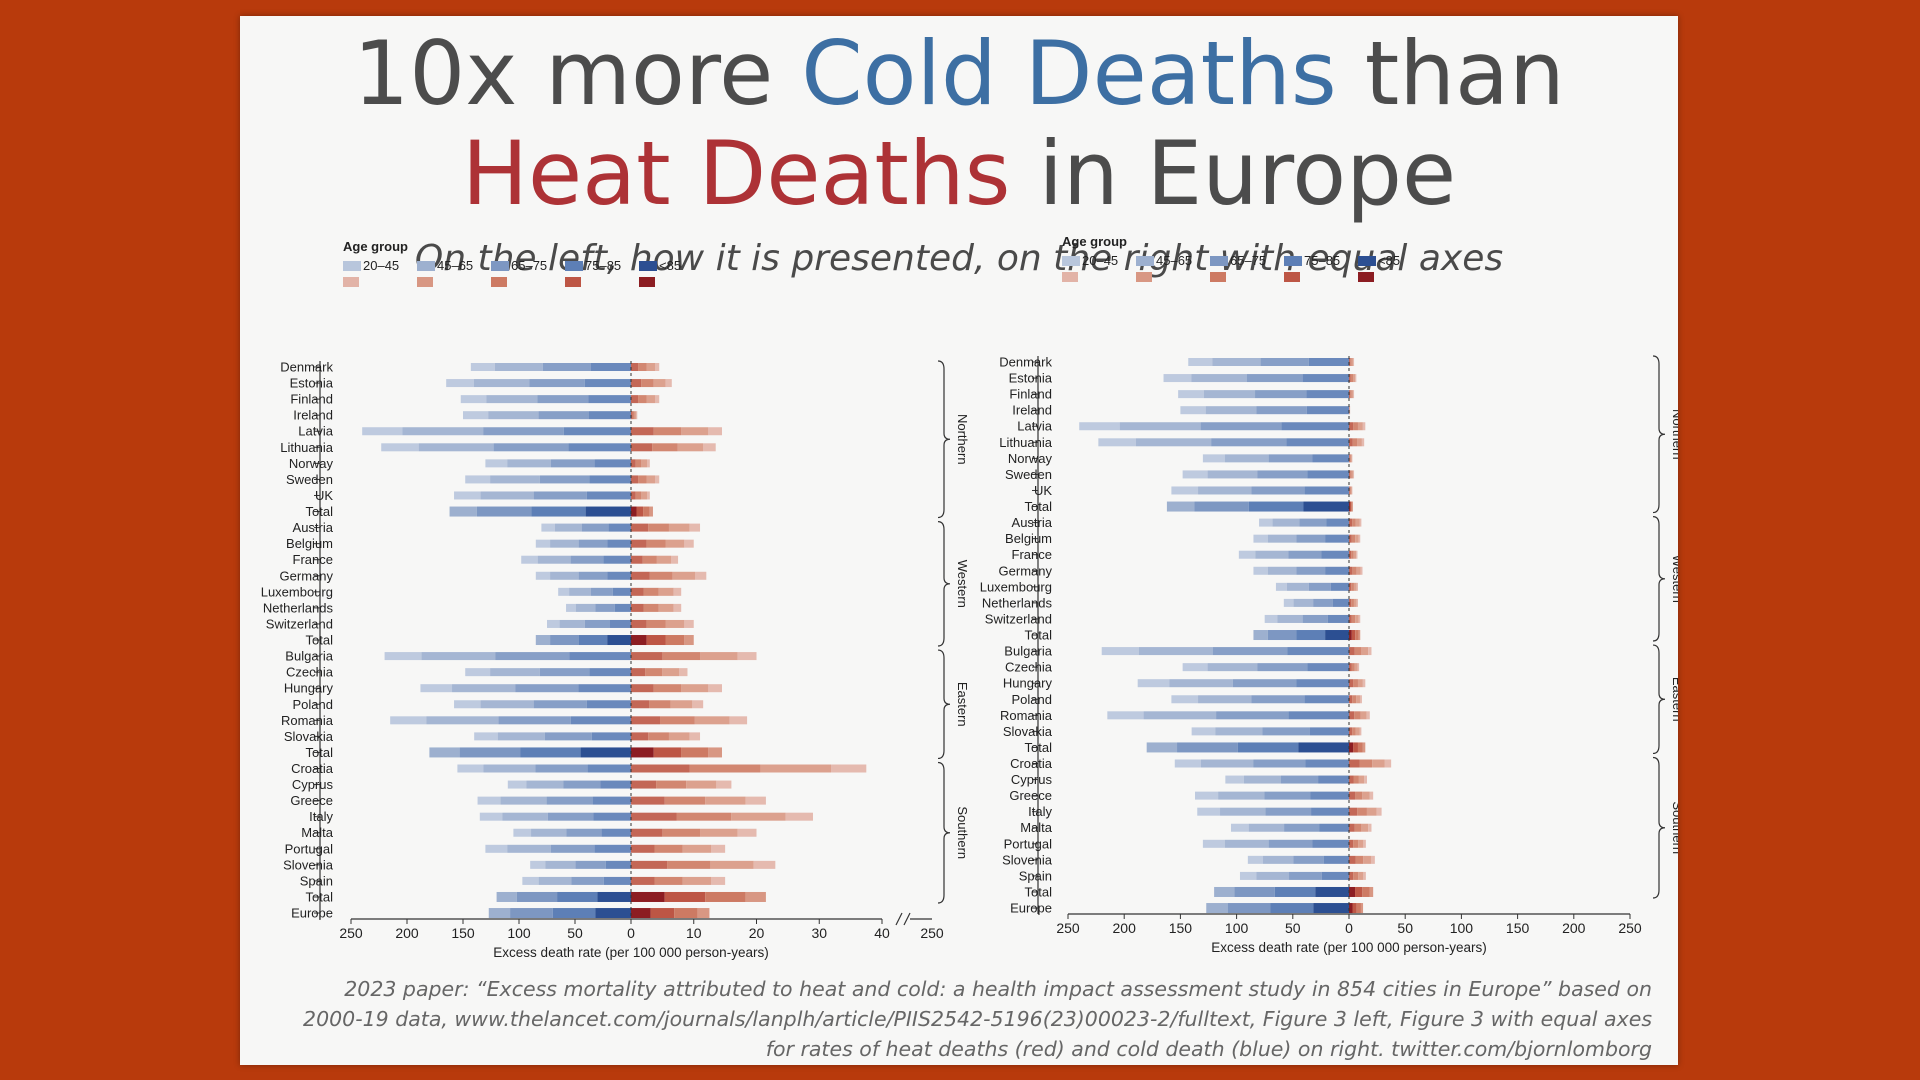 The height and width of the screenshot is (1080, 1920). I want to click on country-label: Norway, so click(1030, 458).